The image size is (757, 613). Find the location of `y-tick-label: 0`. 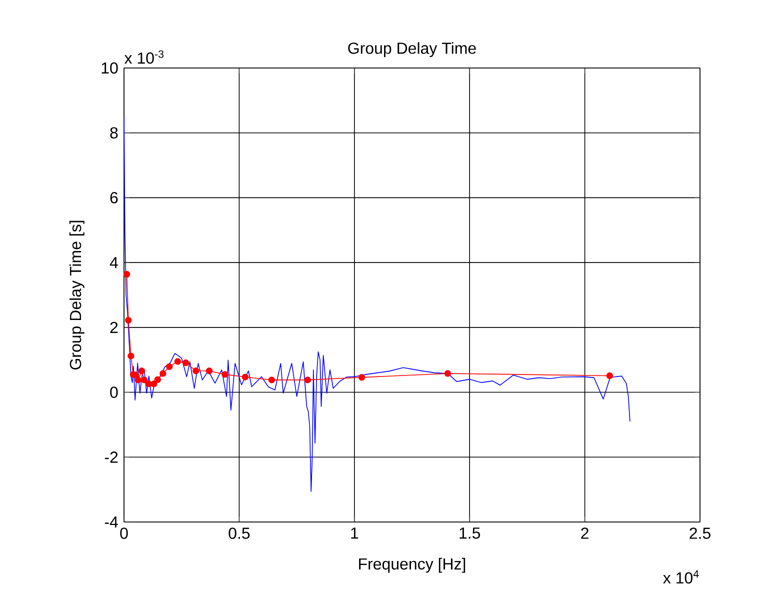

y-tick-label: 0 is located at coordinates (114, 392).